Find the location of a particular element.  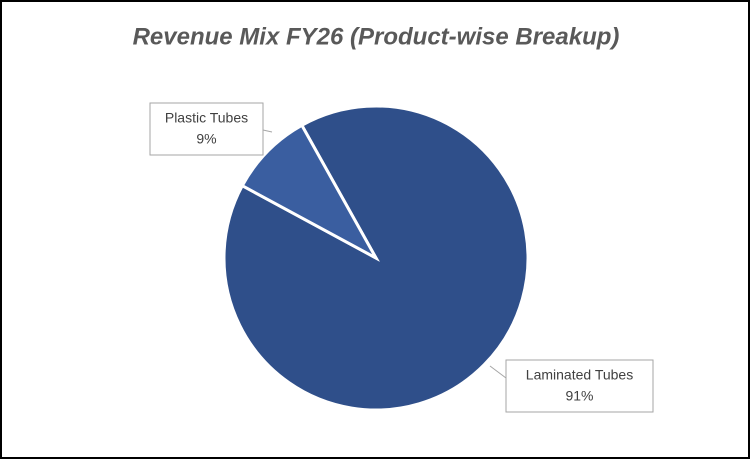

label-category: Laminated Tubes is located at coordinates (579, 375).